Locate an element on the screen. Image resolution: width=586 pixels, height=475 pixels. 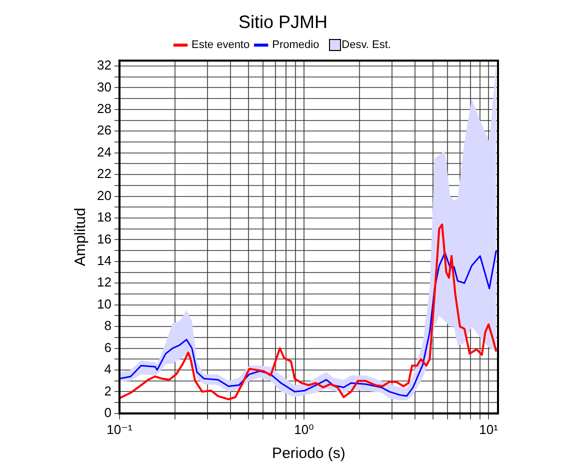
chart-title: Sitio PJMH is located at coordinates (283, 22).